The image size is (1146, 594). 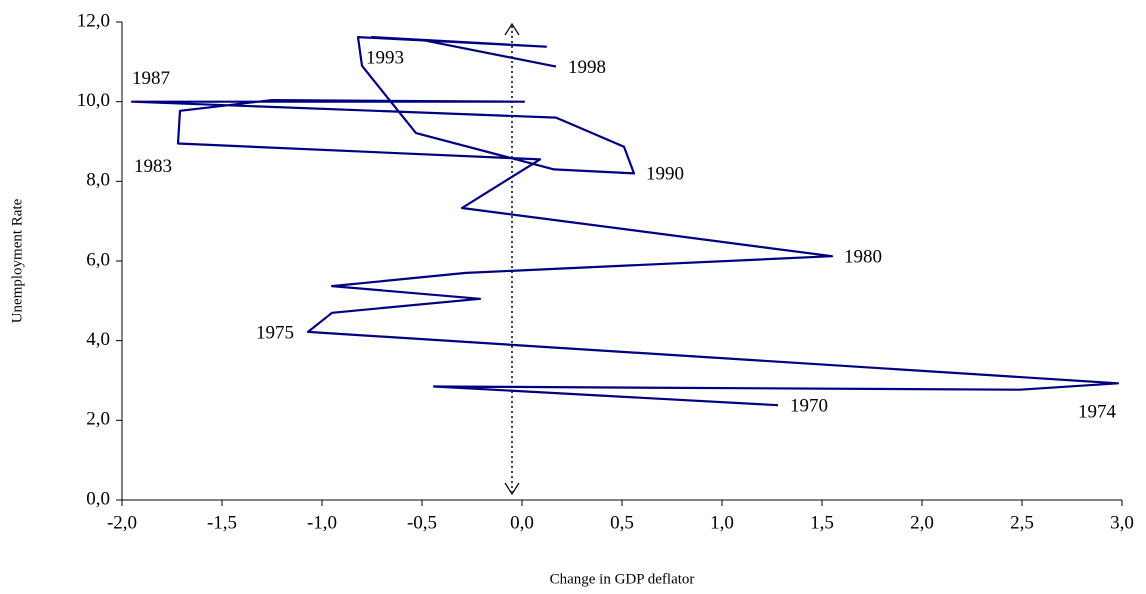 What do you see at coordinates (322, 522) in the screenshot?
I see `x-tick-label: -1,0` at bounding box center [322, 522].